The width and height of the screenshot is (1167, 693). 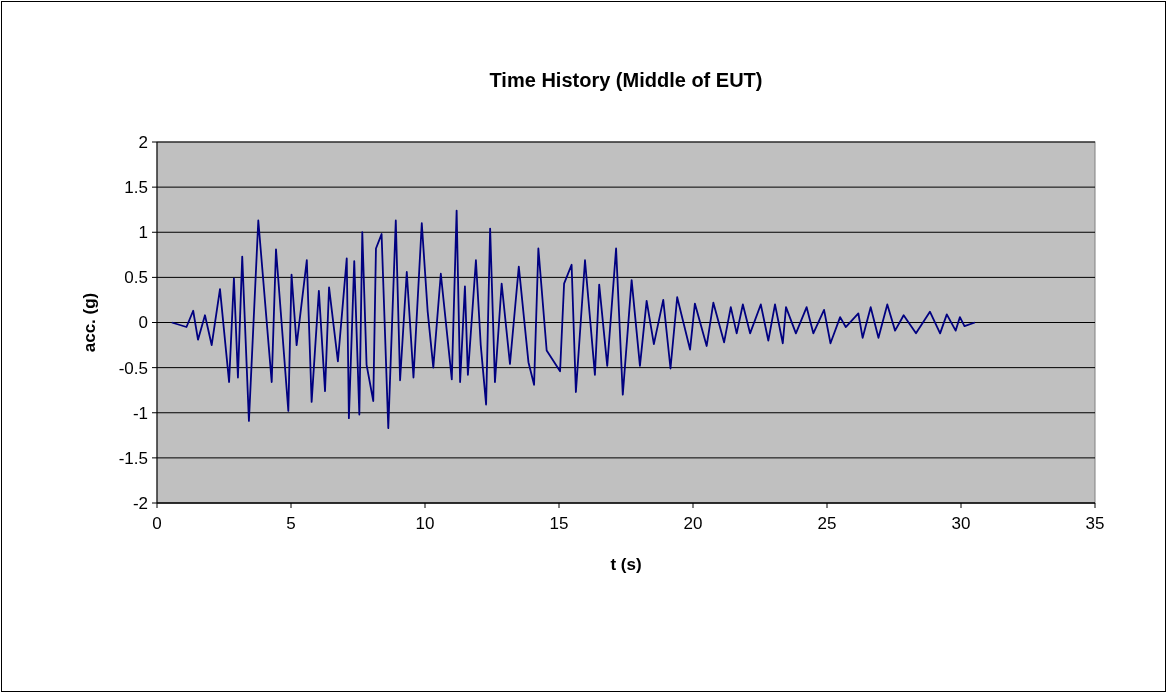 What do you see at coordinates (136, 188) in the screenshot?
I see `y-tick-label: 1.5` at bounding box center [136, 188].